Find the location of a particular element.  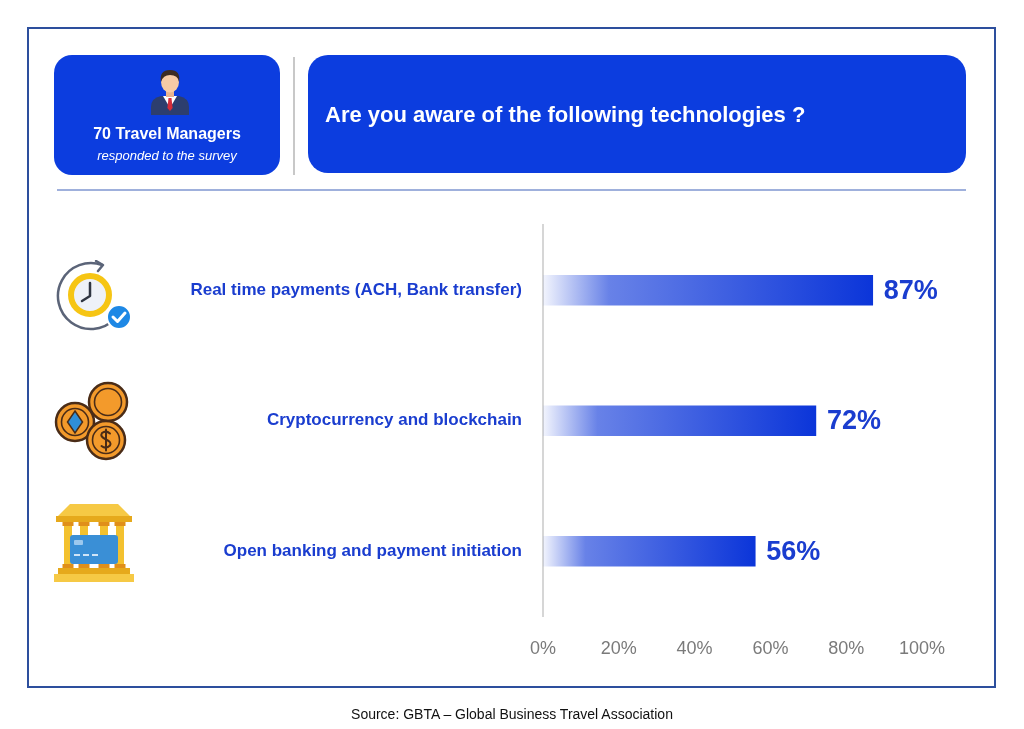

x-tick-label: 60% is located at coordinates (770, 648).